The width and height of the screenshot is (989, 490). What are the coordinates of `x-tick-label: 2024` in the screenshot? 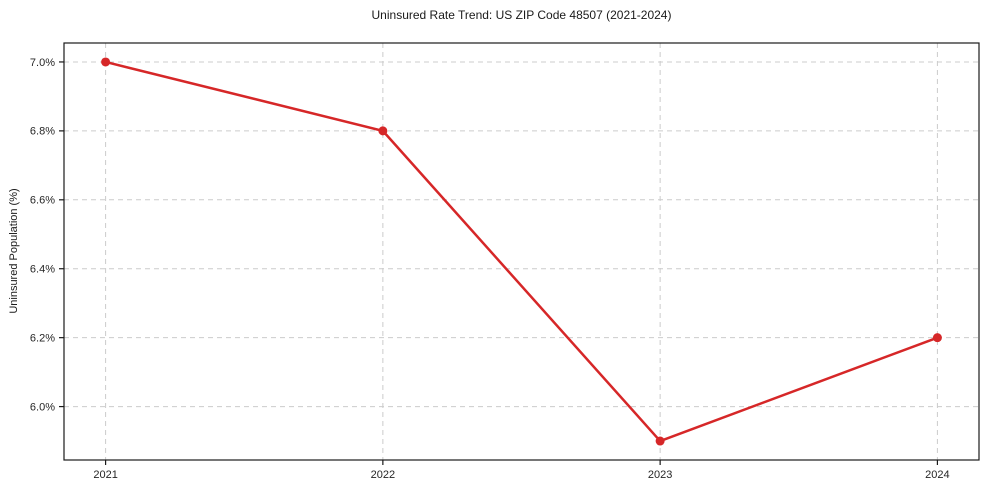 It's located at (937, 475).